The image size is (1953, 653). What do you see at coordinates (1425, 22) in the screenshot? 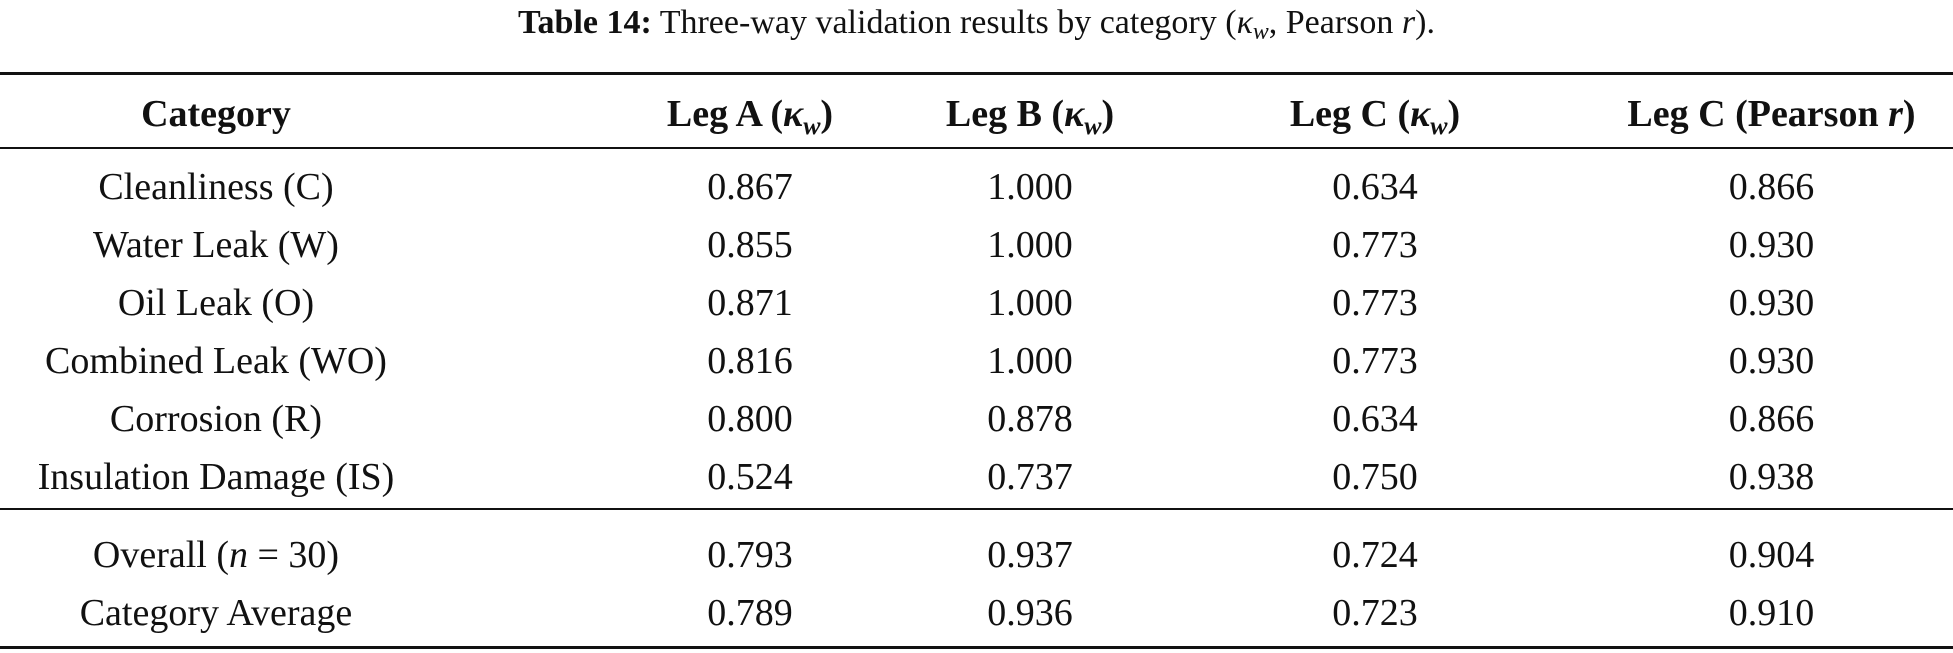
I see `caption-text-suffix: ).` at bounding box center [1425, 22].